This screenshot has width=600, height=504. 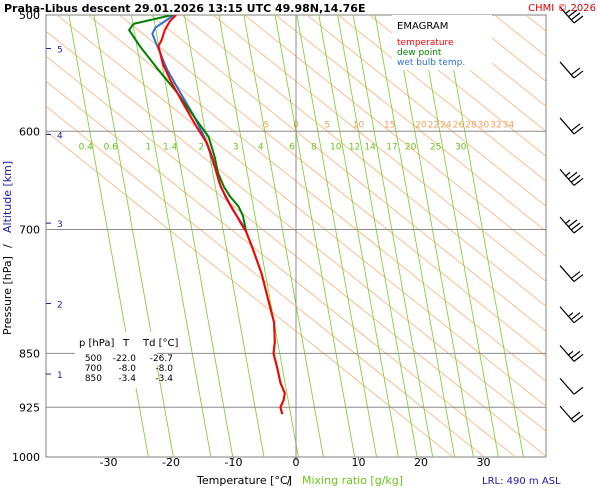 I want to click on skew-temp-label: 26, so click(x=459, y=125).